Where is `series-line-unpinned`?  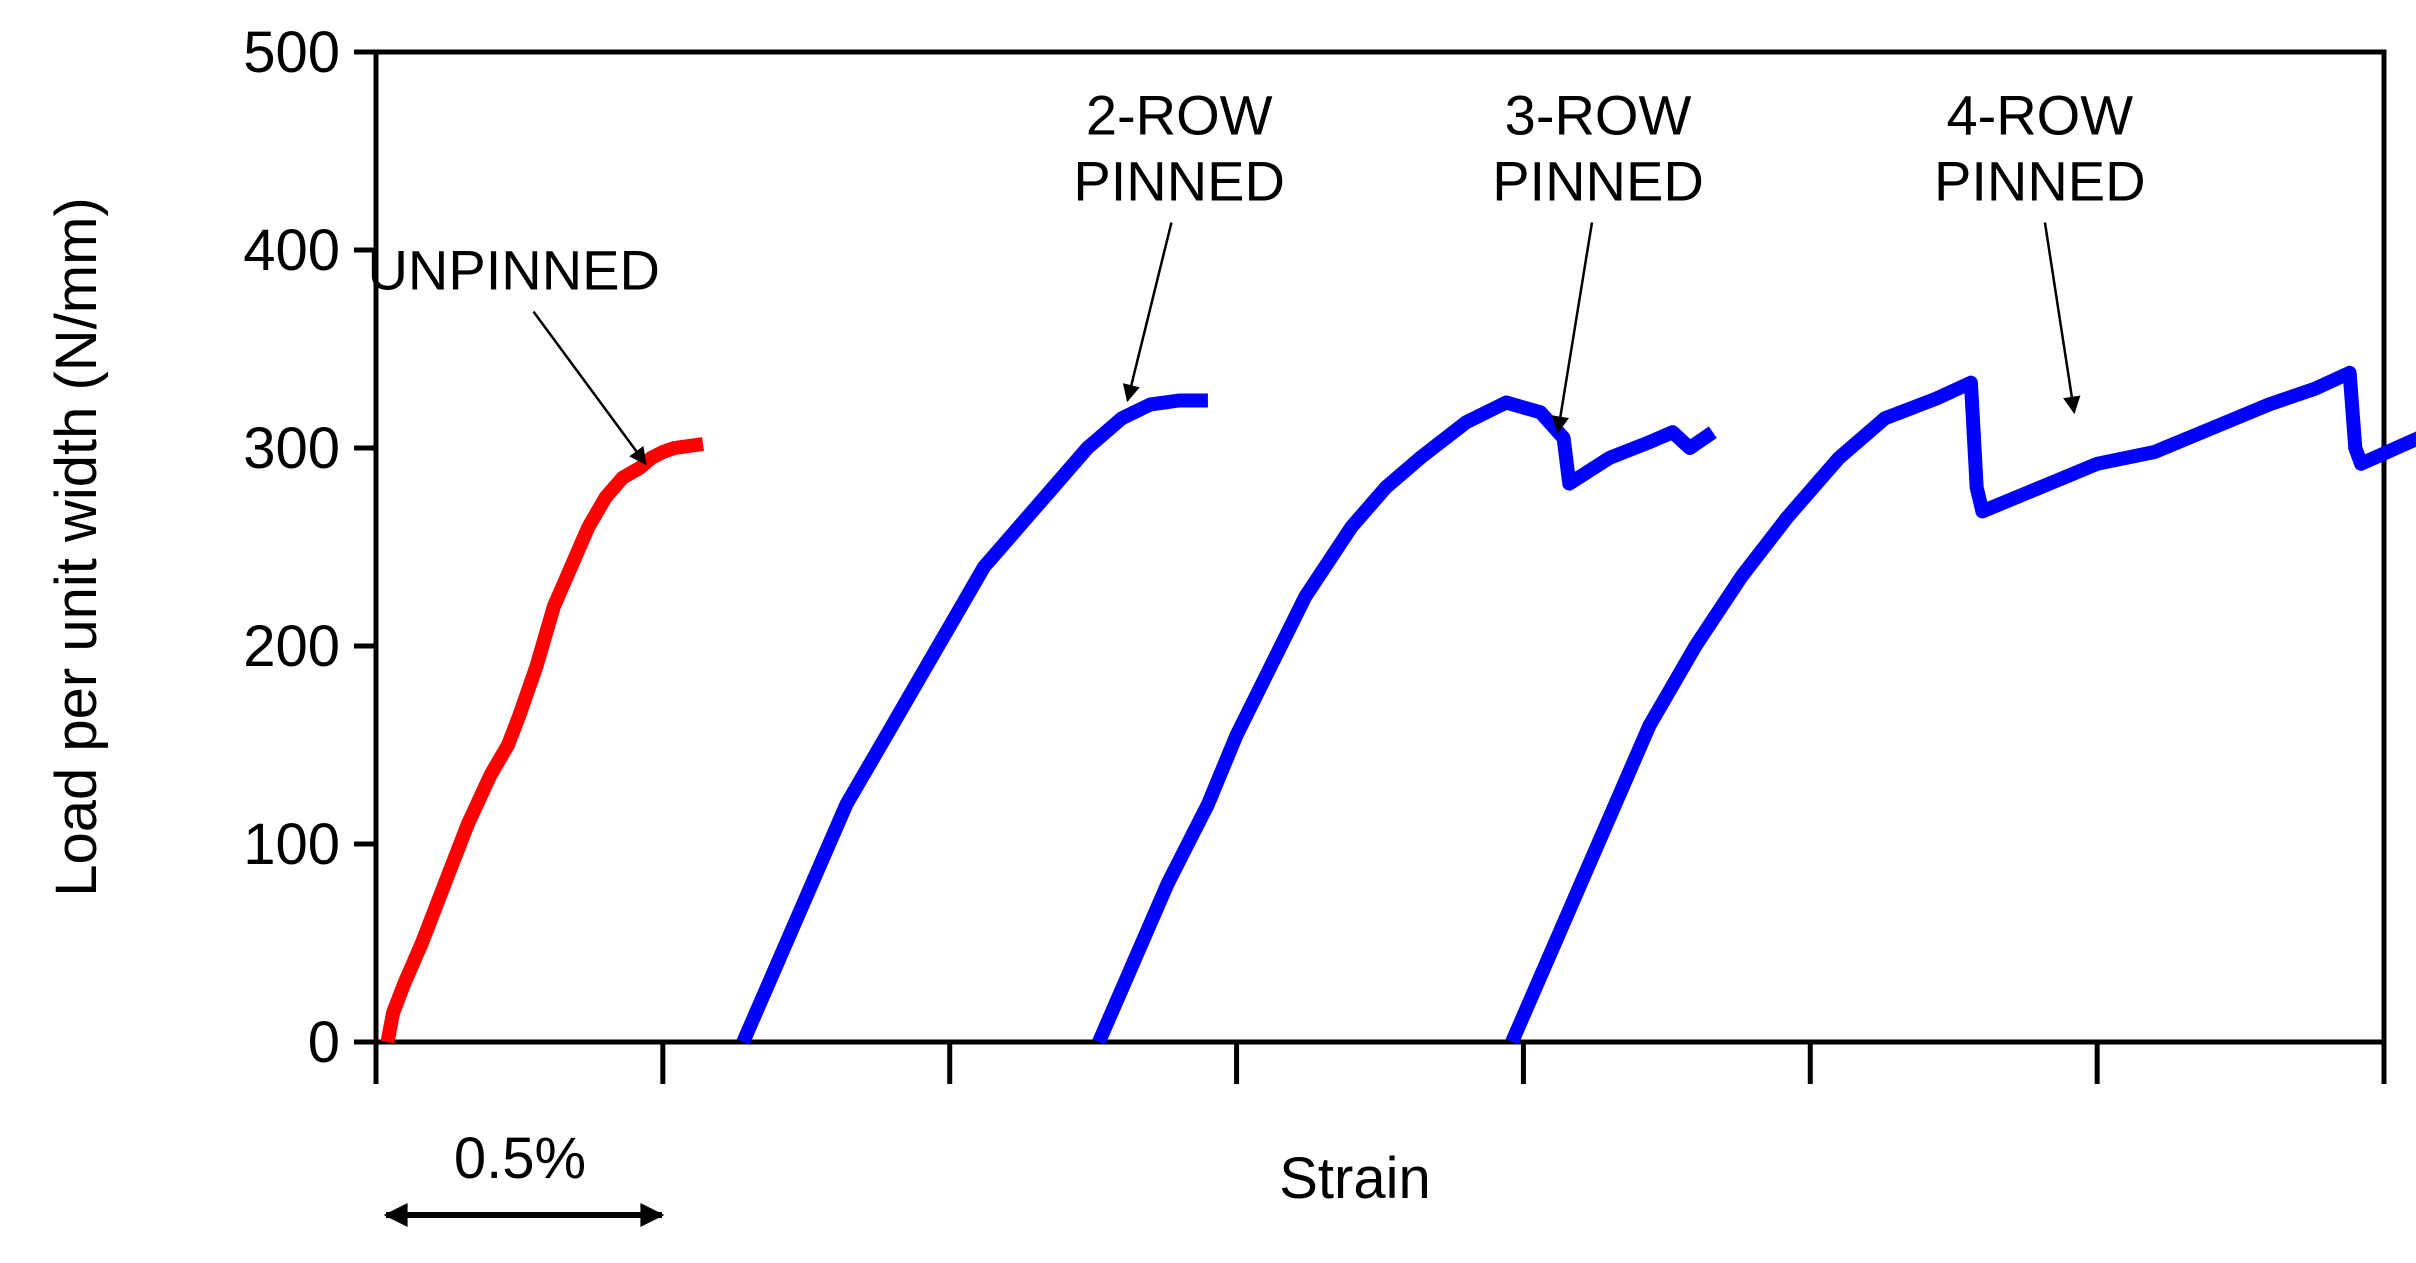 series-line-unpinned is located at coordinates (542, 740).